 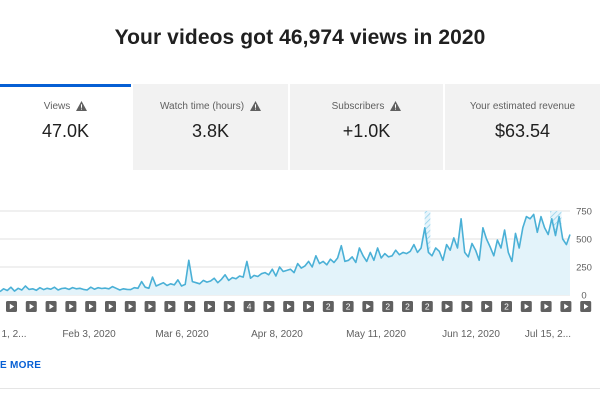 What do you see at coordinates (584, 268) in the screenshot?
I see `y-tick-label: 250` at bounding box center [584, 268].